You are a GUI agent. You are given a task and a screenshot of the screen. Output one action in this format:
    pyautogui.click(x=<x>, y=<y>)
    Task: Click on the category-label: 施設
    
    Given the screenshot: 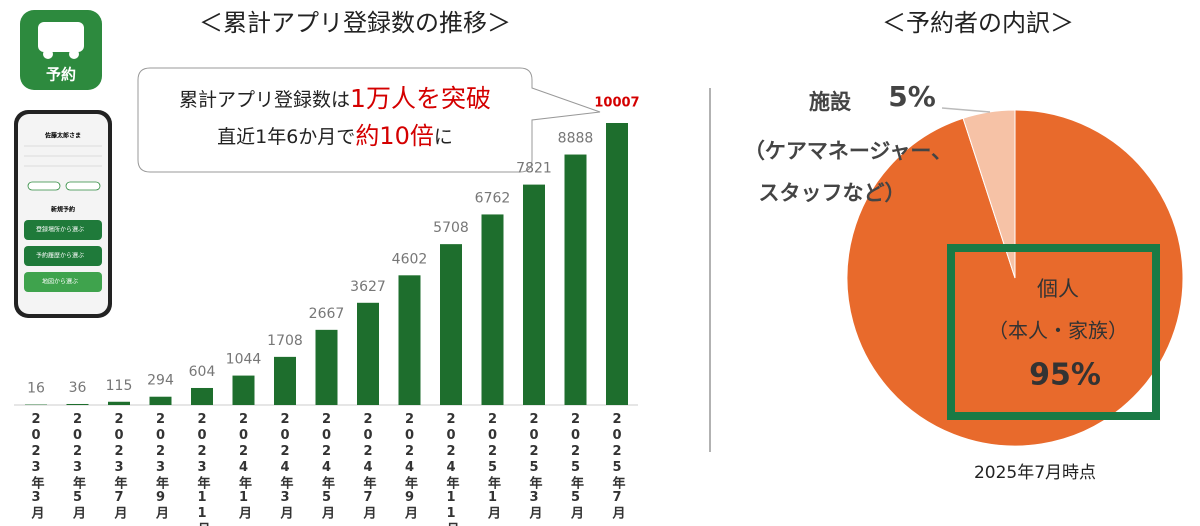 What is the action you would take?
    pyautogui.click(x=830, y=102)
    